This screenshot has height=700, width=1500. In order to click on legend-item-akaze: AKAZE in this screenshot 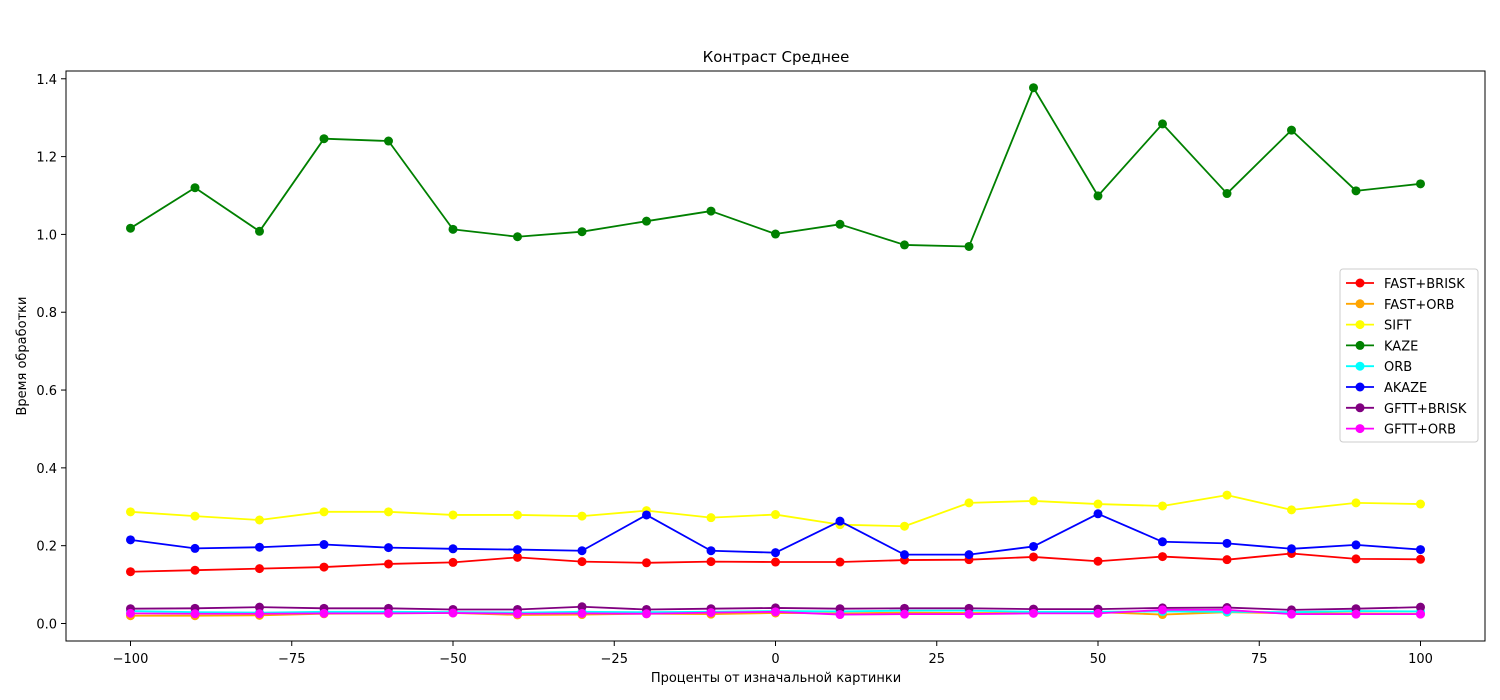, I will do `click(1386, 388)`.